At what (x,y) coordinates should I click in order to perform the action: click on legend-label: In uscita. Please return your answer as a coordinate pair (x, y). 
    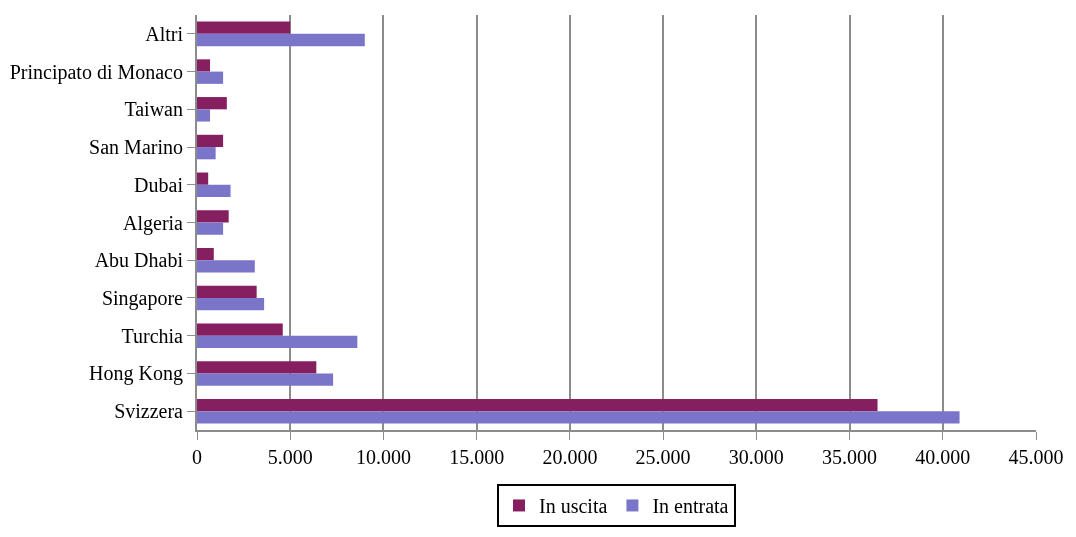
    Looking at the image, I should click on (573, 506).